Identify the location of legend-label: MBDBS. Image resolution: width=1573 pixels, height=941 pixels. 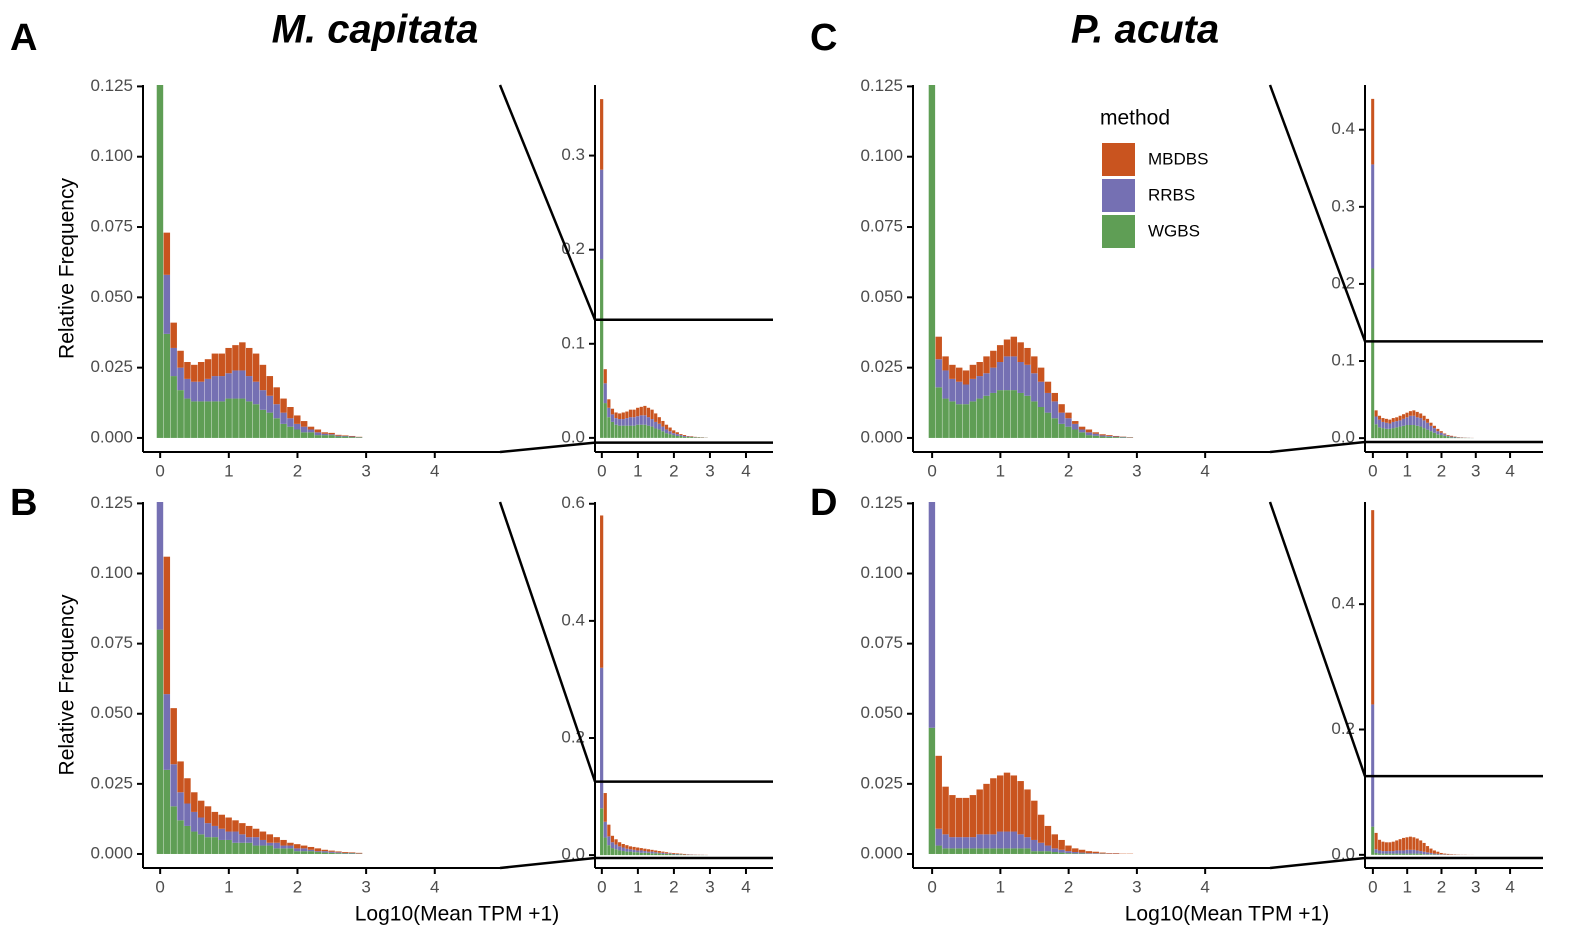
(1178, 158).